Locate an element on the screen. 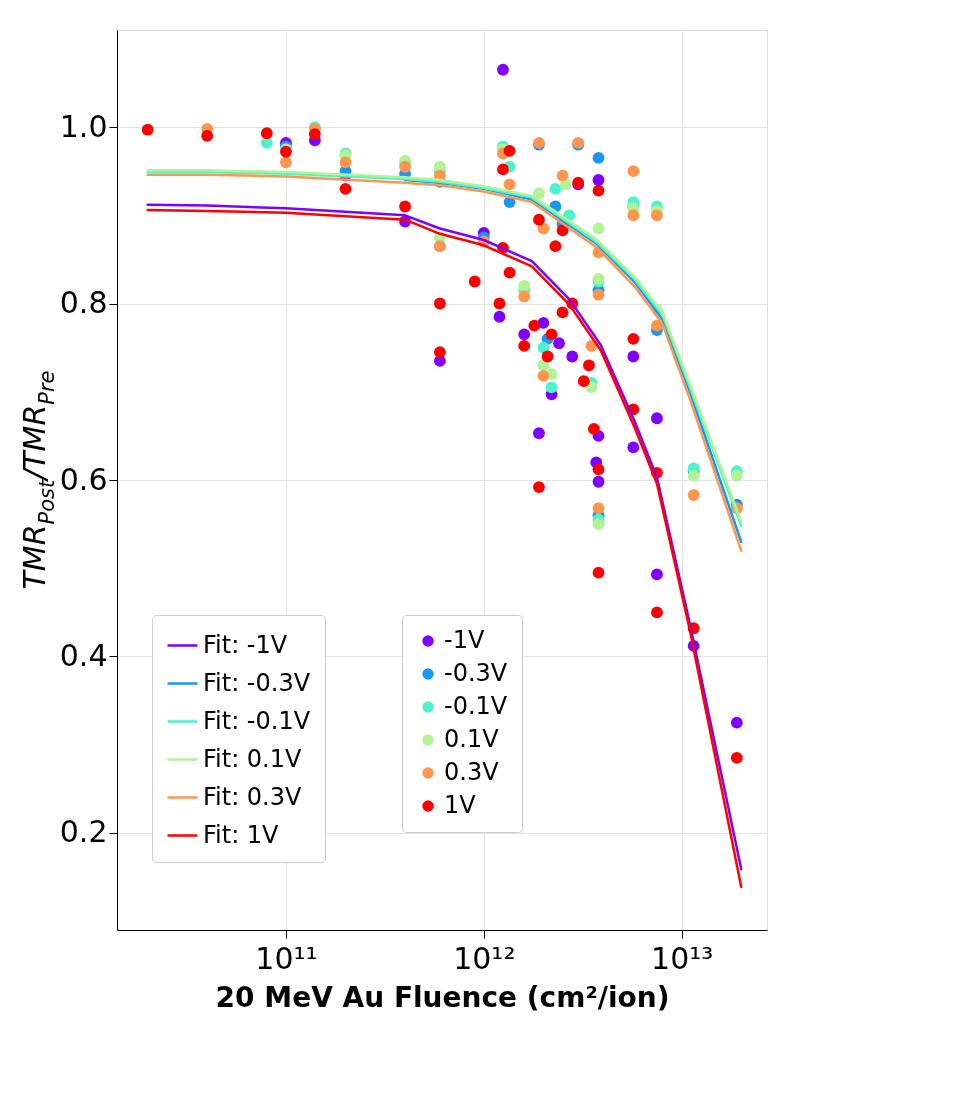 Image resolution: width=958 pixels, height=1114 pixels. legend-label: Fit: 1V is located at coordinates (241, 834).